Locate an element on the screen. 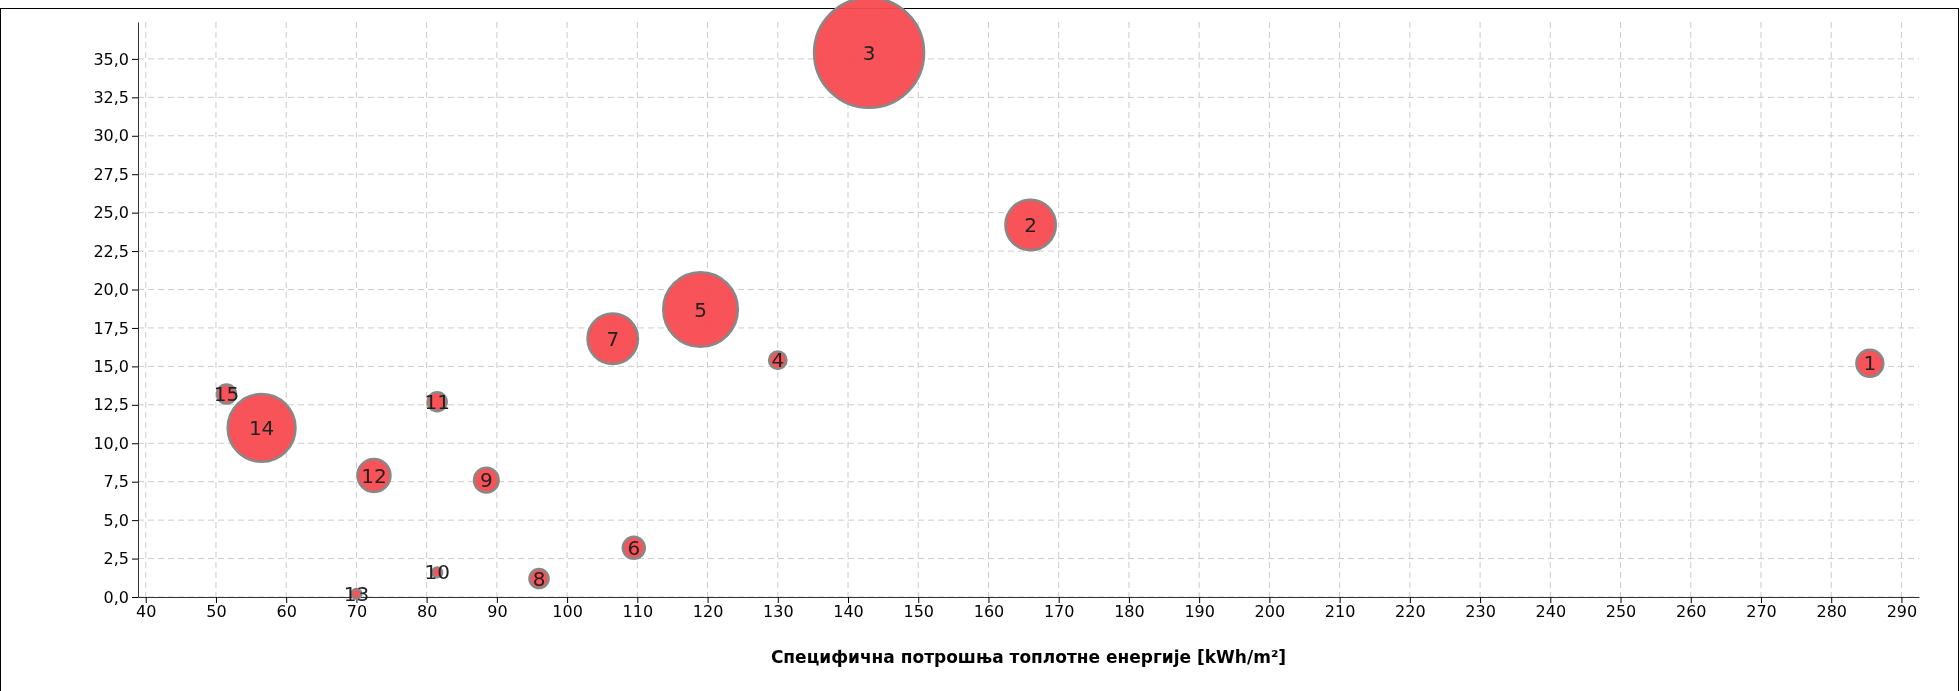 The height and width of the screenshot is (691, 1960). x-tick-label: 110 is located at coordinates (638, 612).